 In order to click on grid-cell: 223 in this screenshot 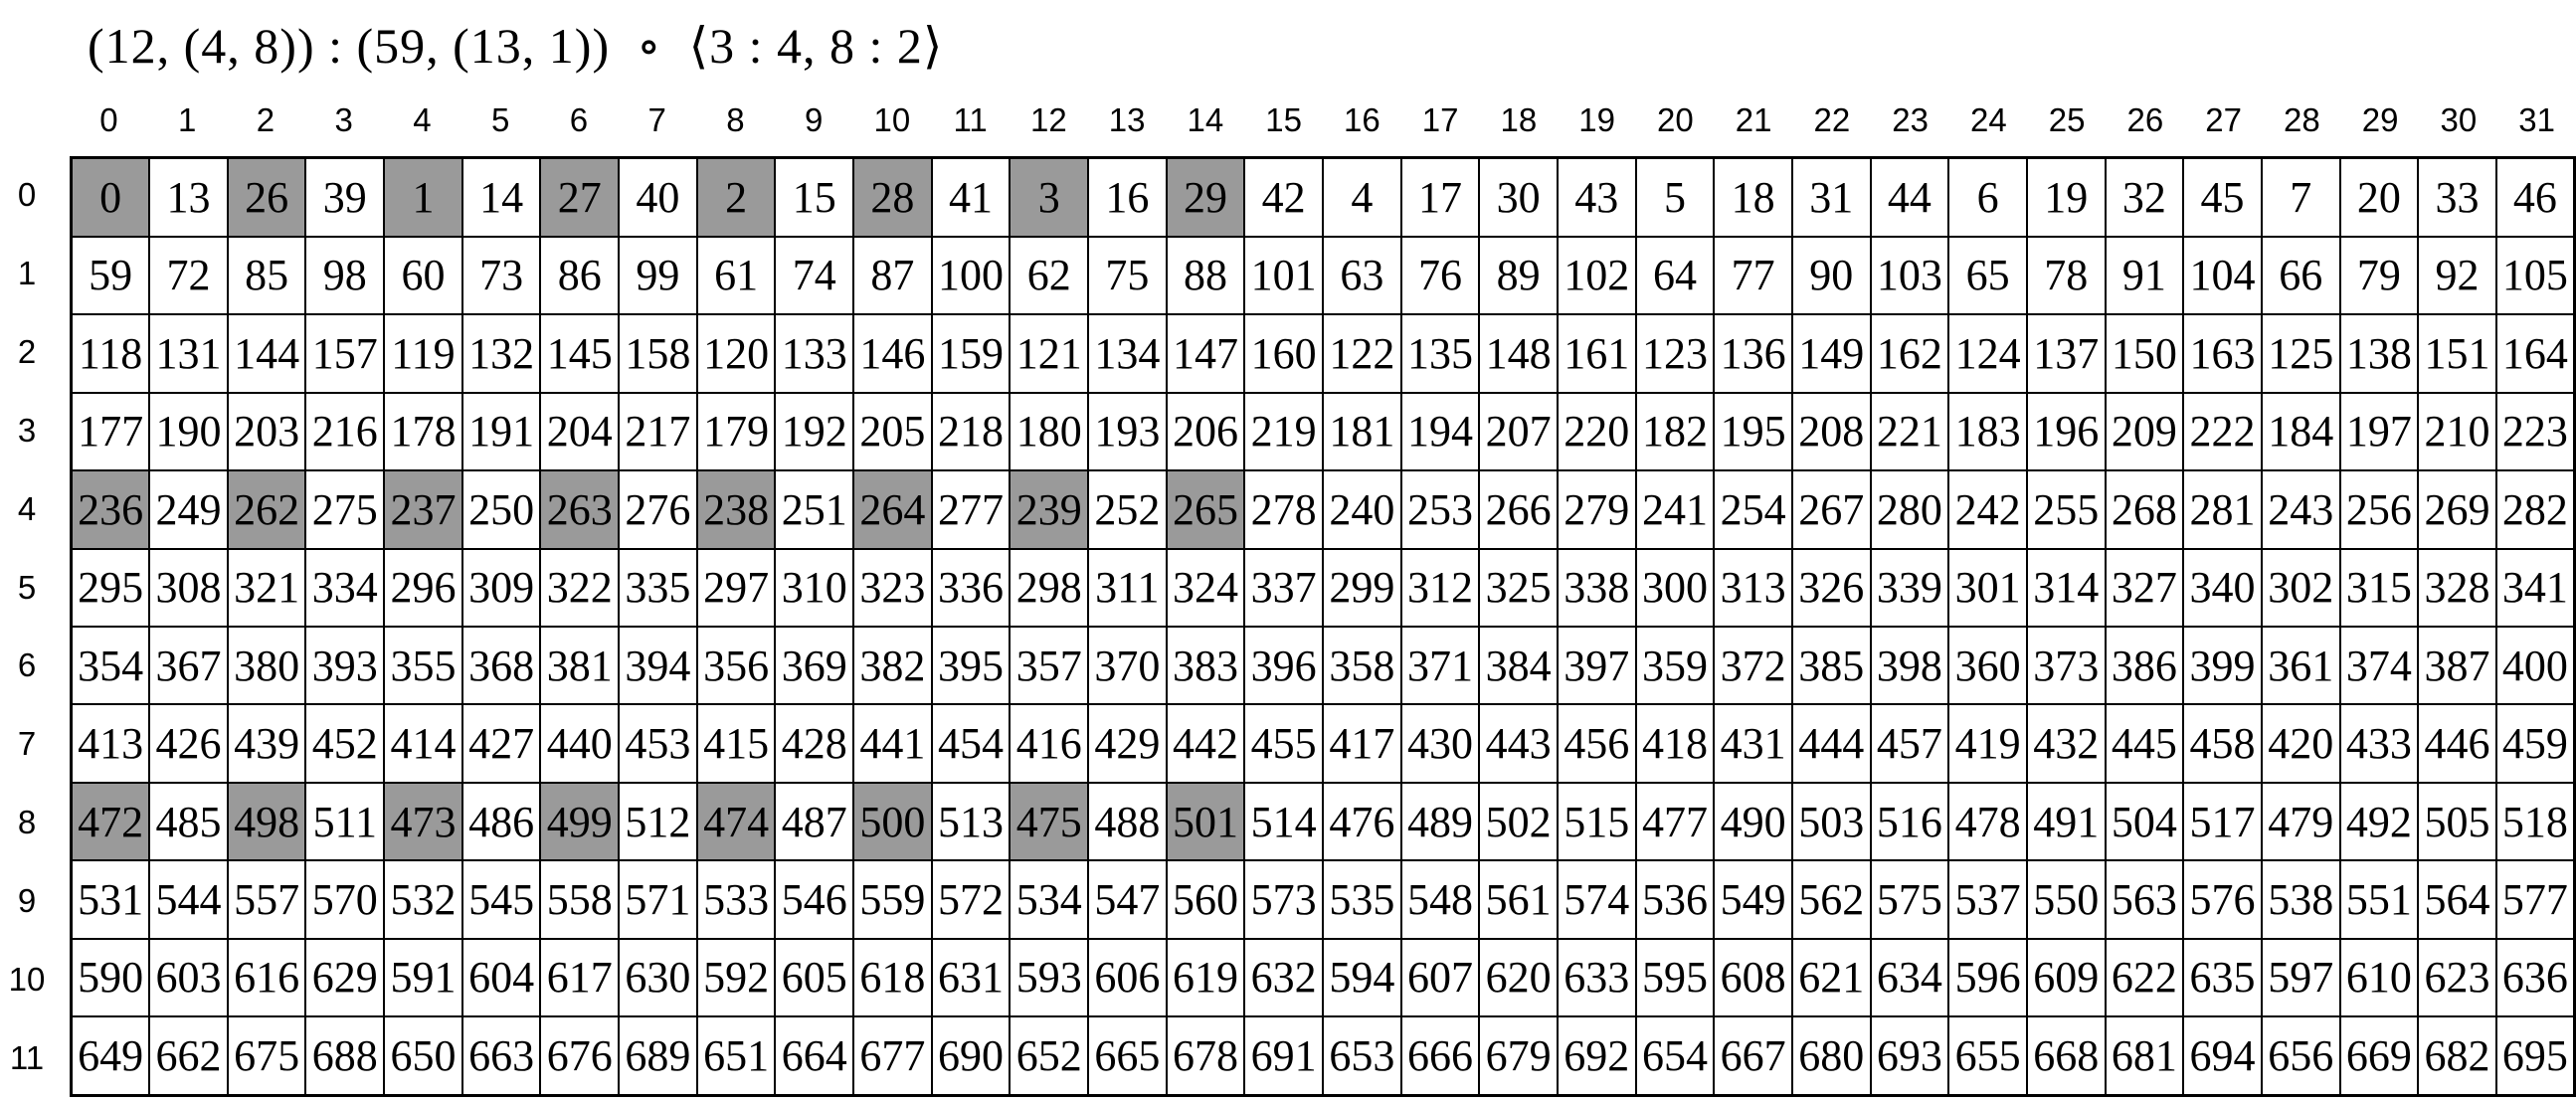, I will do `click(2535, 431)`.